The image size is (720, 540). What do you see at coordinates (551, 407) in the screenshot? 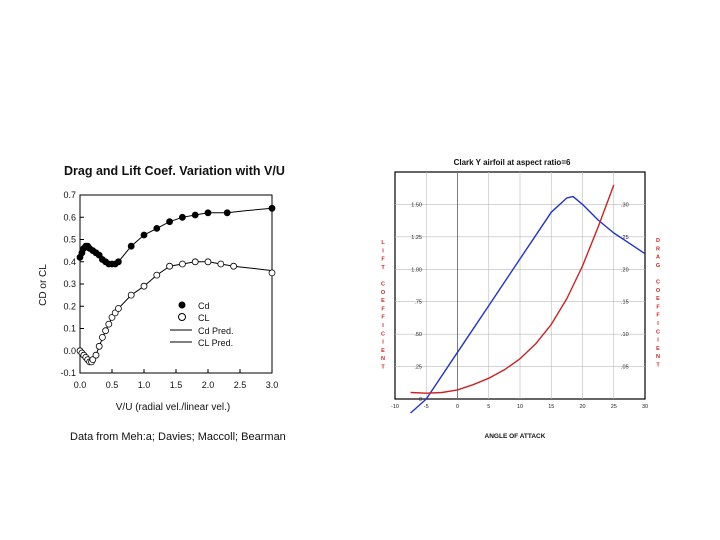
I see `right-x-tick-label: 15` at bounding box center [551, 407].